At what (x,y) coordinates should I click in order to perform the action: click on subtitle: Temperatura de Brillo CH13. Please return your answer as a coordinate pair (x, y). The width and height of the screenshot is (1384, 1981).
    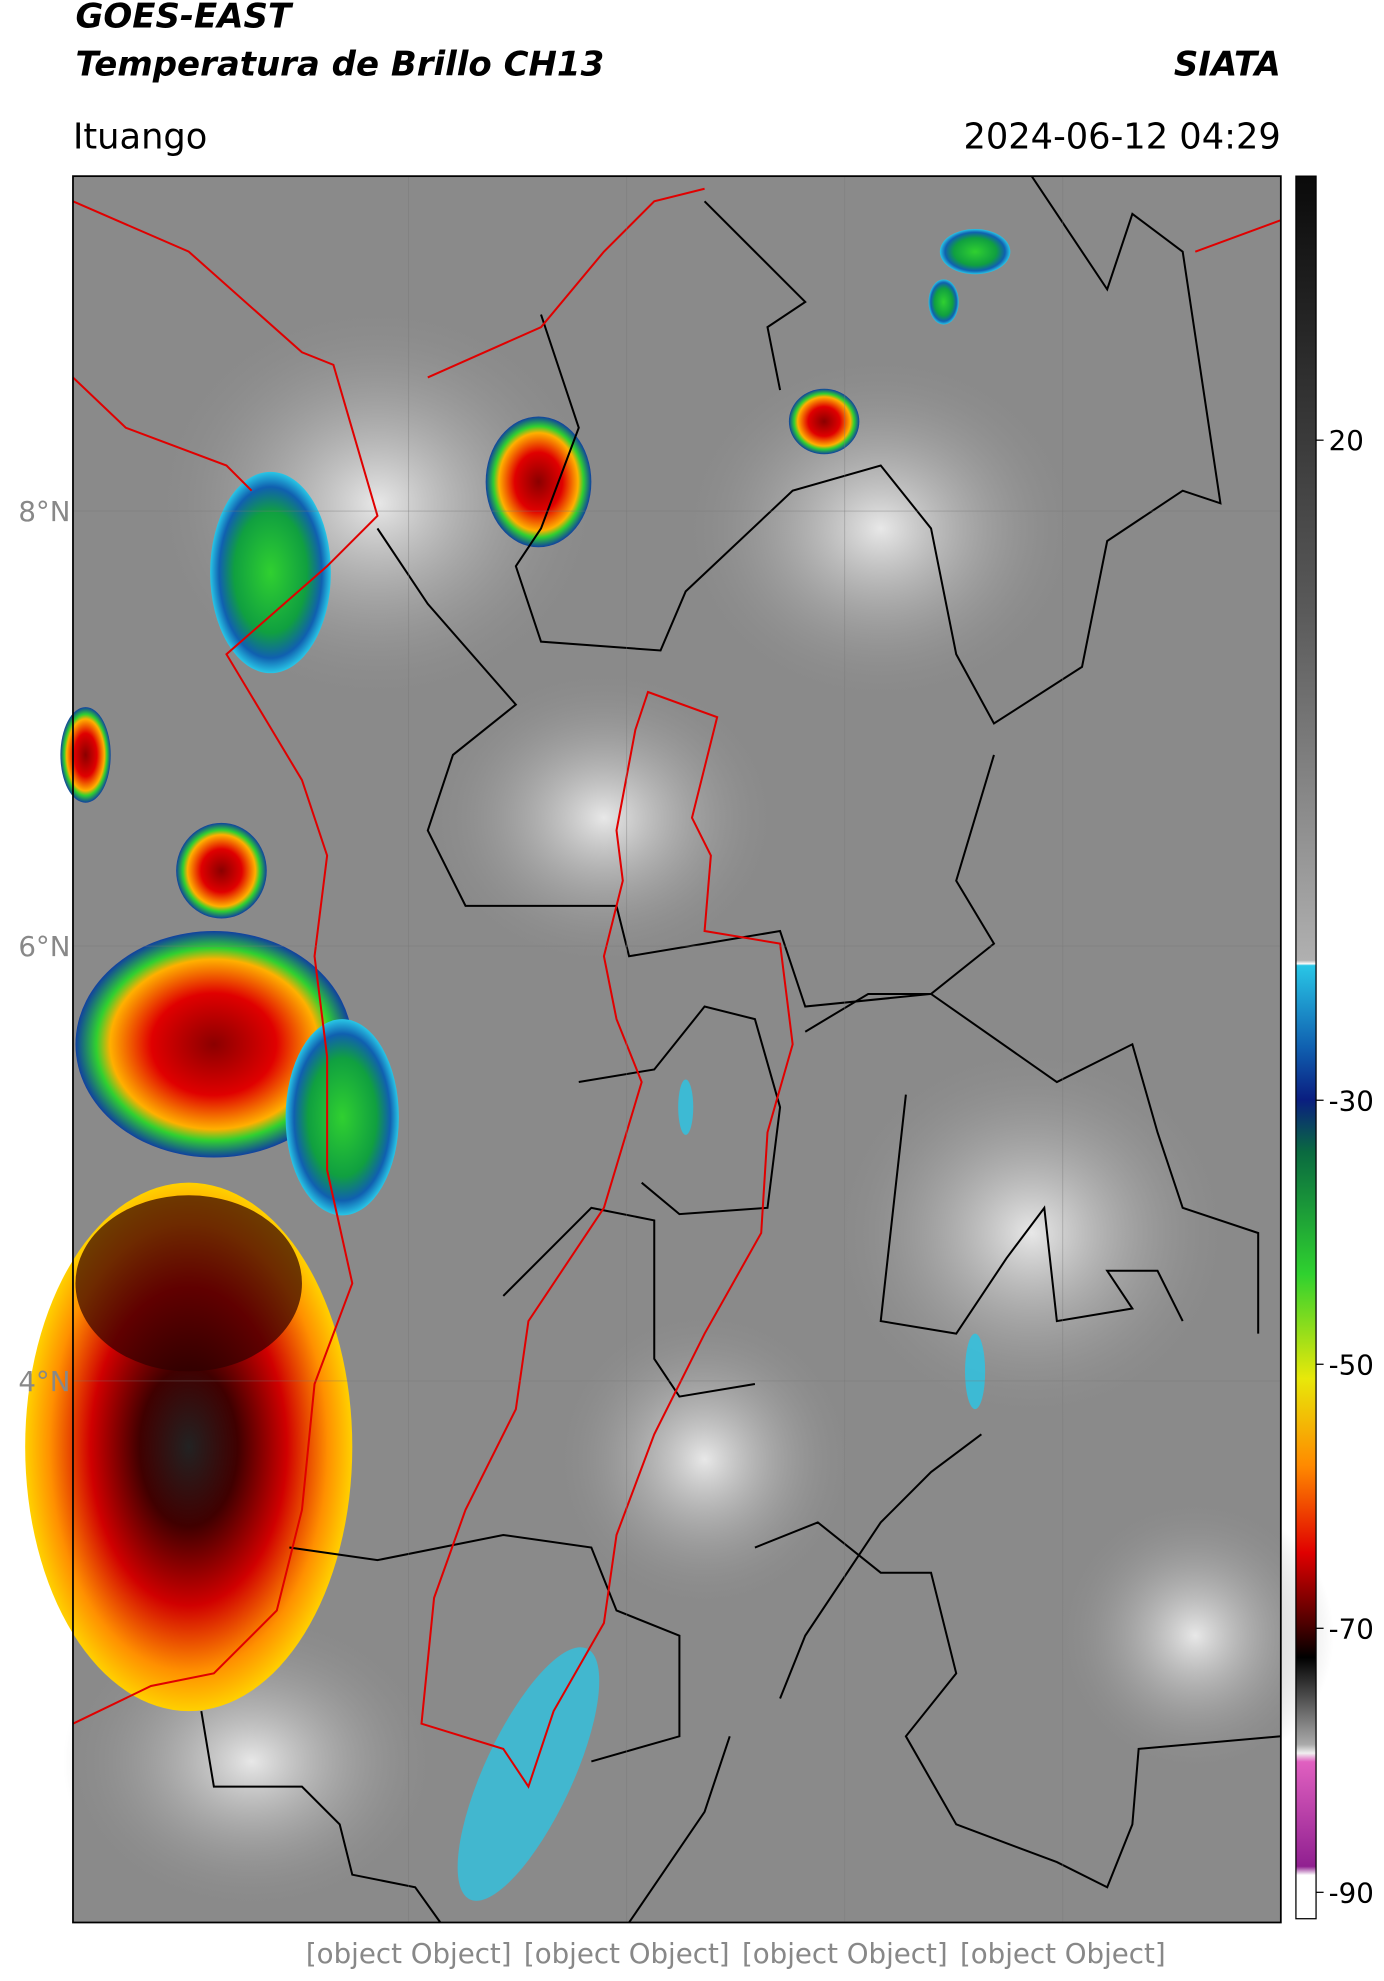
    Looking at the image, I should click on (339, 64).